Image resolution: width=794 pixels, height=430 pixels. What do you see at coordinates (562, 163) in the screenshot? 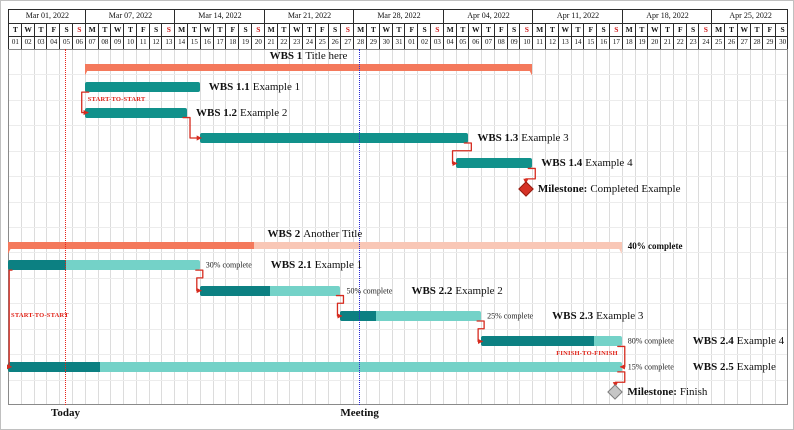
I see `task-id: WBS 1.4` at bounding box center [562, 163].